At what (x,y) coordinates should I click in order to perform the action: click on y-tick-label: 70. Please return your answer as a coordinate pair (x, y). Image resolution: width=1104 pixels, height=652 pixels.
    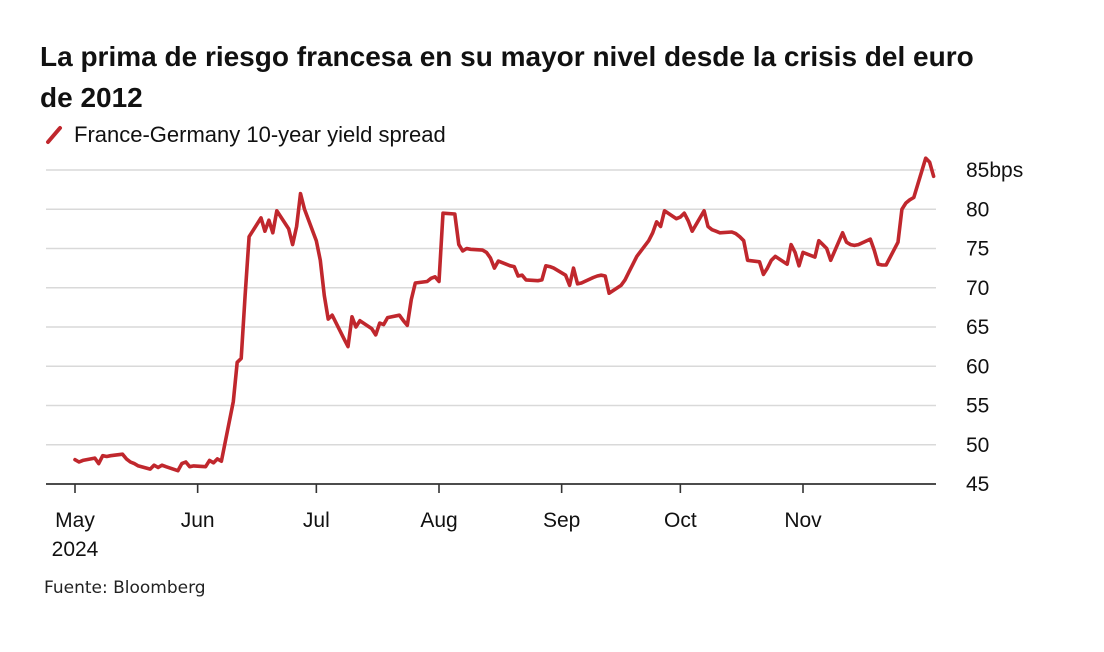
    Looking at the image, I should click on (977, 288).